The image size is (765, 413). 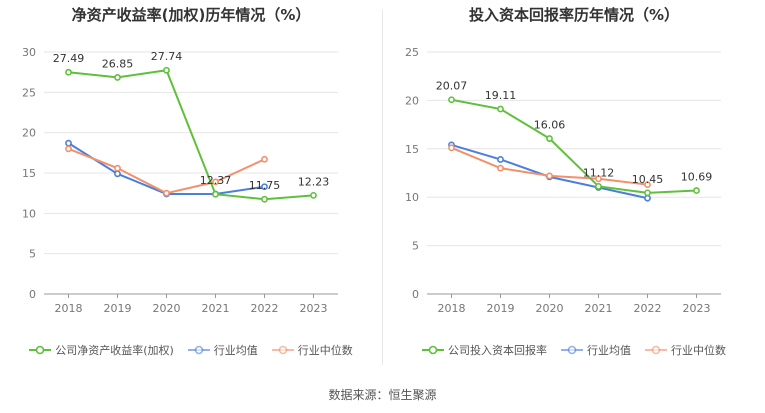 What do you see at coordinates (452, 86) in the screenshot?
I see `data-label: 20.07` at bounding box center [452, 86].